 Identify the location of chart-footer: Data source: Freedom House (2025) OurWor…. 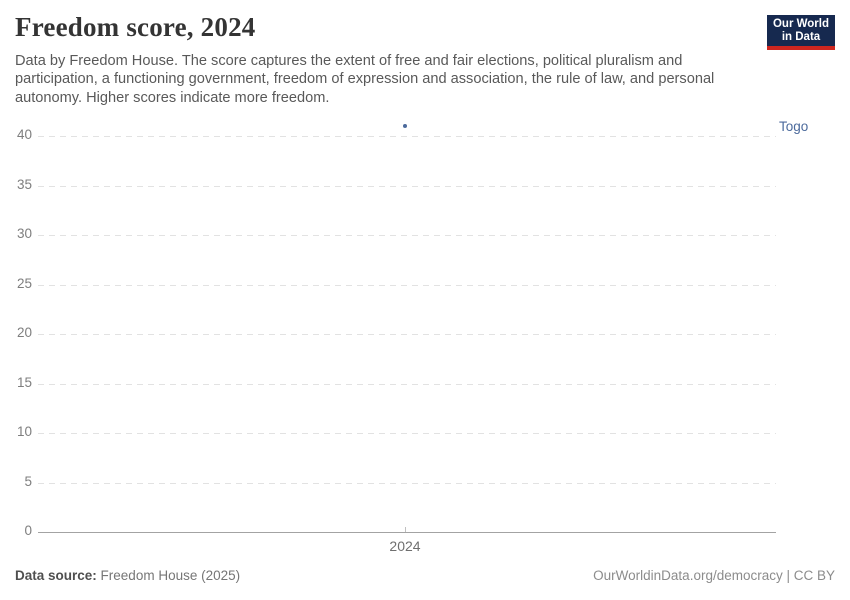
(425, 575).